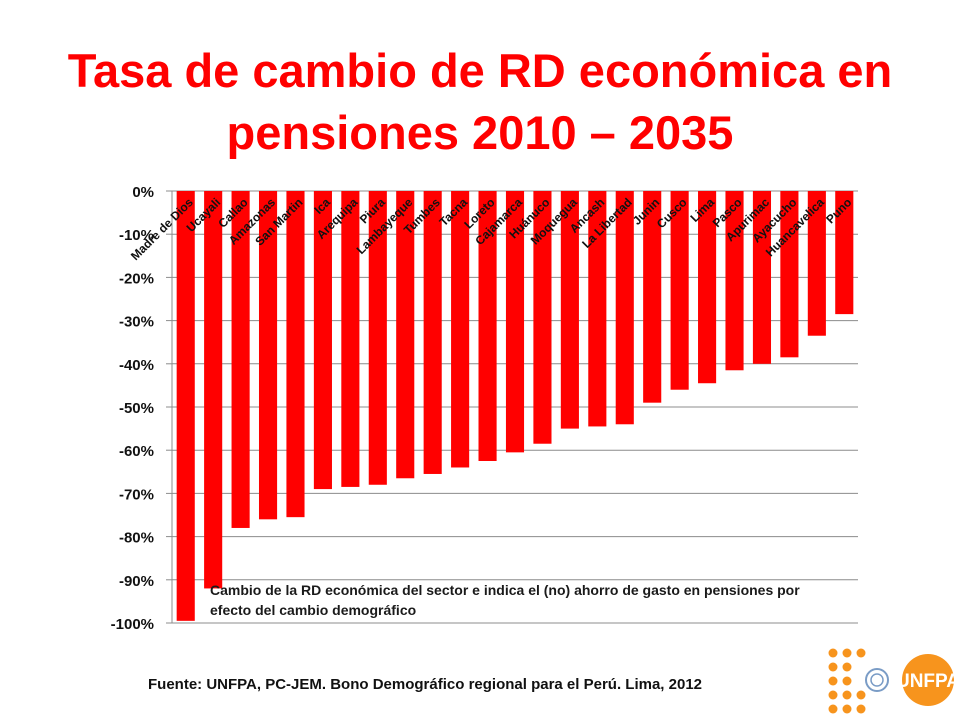  Describe the element at coordinates (143, 192) in the screenshot. I see `y-tick-label: 0%` at that location.